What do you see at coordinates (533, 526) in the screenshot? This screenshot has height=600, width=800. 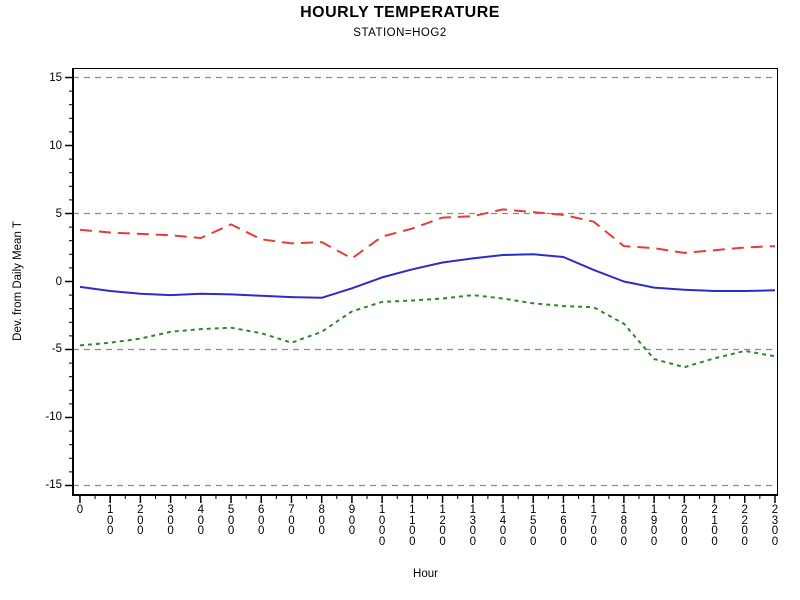 I see `x-tick-label: 1 5 0 0` at bounding box center [533, 526].